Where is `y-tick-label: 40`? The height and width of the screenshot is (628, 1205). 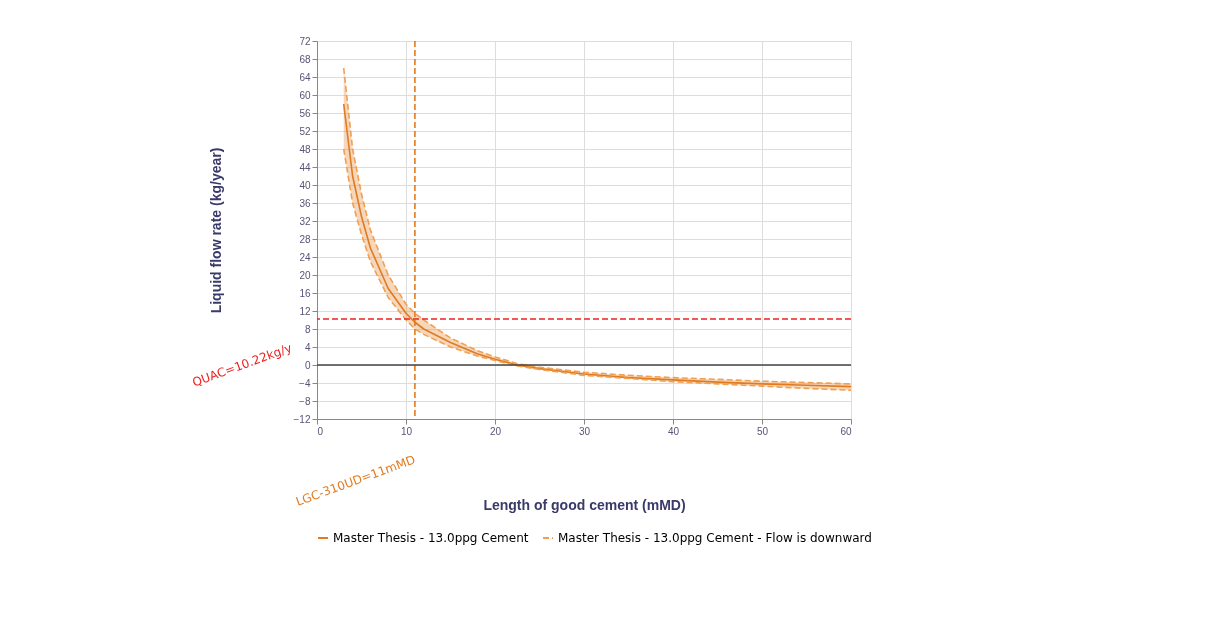
y-tick-label: 40 is located at coordinates (305, 185).